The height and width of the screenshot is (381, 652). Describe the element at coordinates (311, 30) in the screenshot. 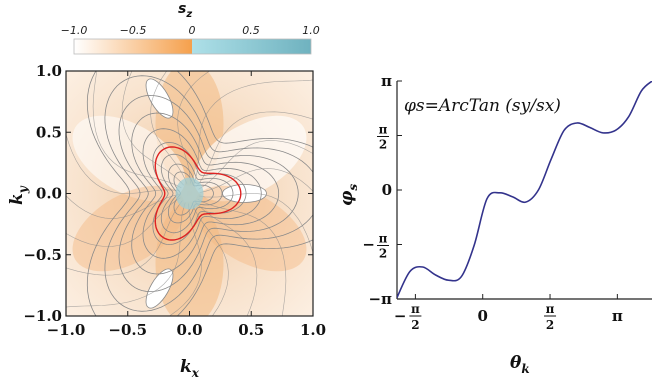

I see `colorbar-tick-label: 1.0` at that location.